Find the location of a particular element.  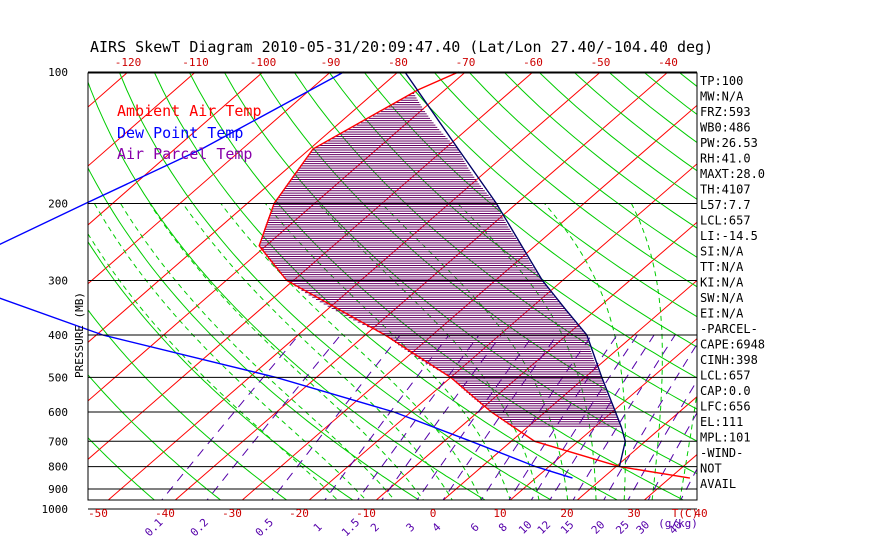

sounding-index-label: CINH:398 is located at coordinates (729, 360).